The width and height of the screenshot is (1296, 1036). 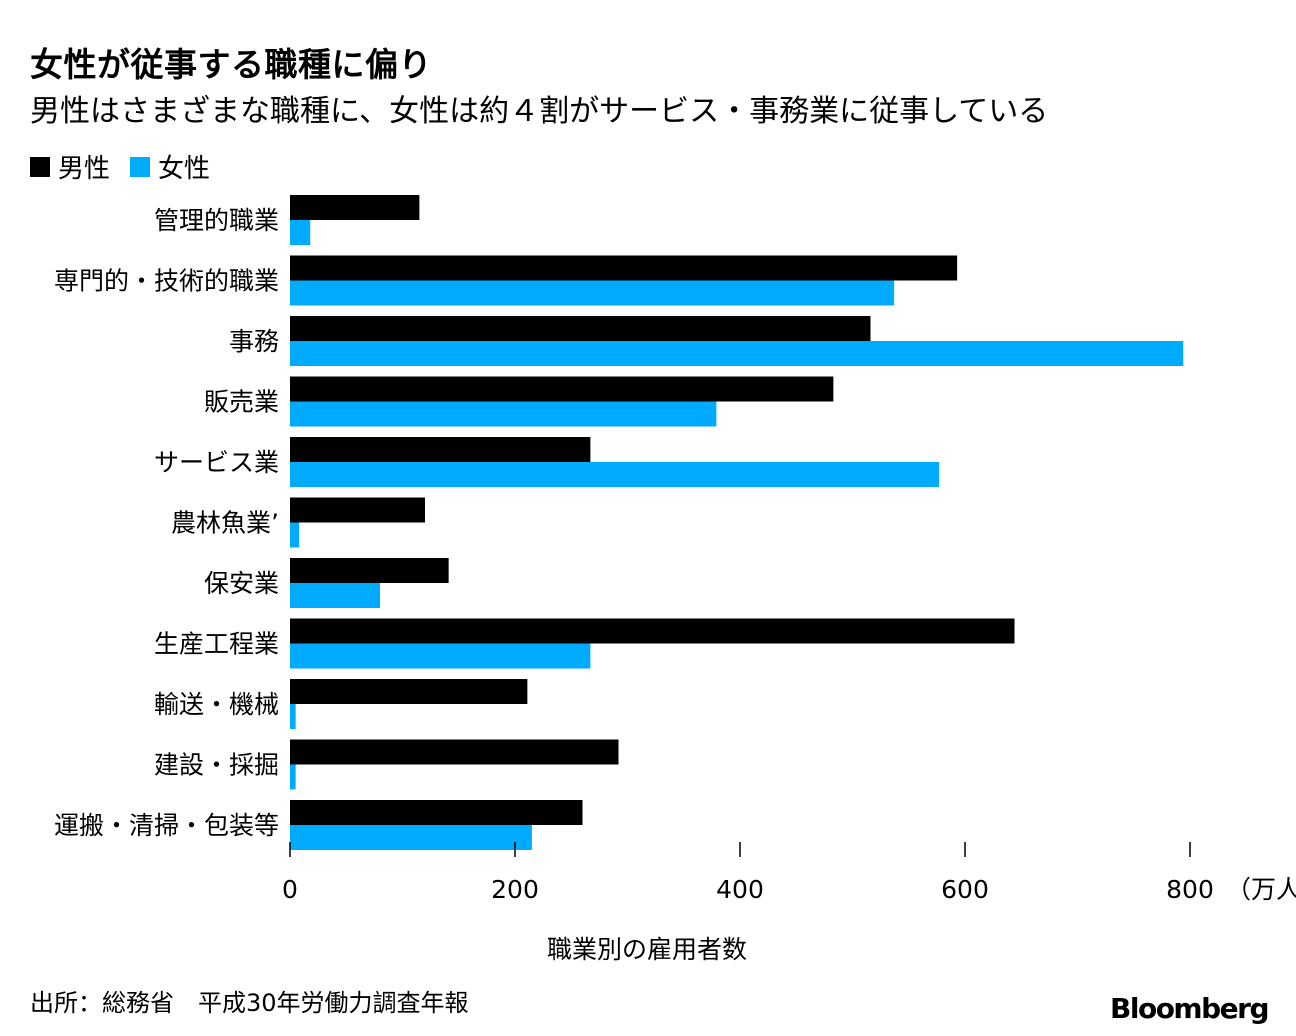 I want to click on legend-swatch-male, so click(x=40, y=166).